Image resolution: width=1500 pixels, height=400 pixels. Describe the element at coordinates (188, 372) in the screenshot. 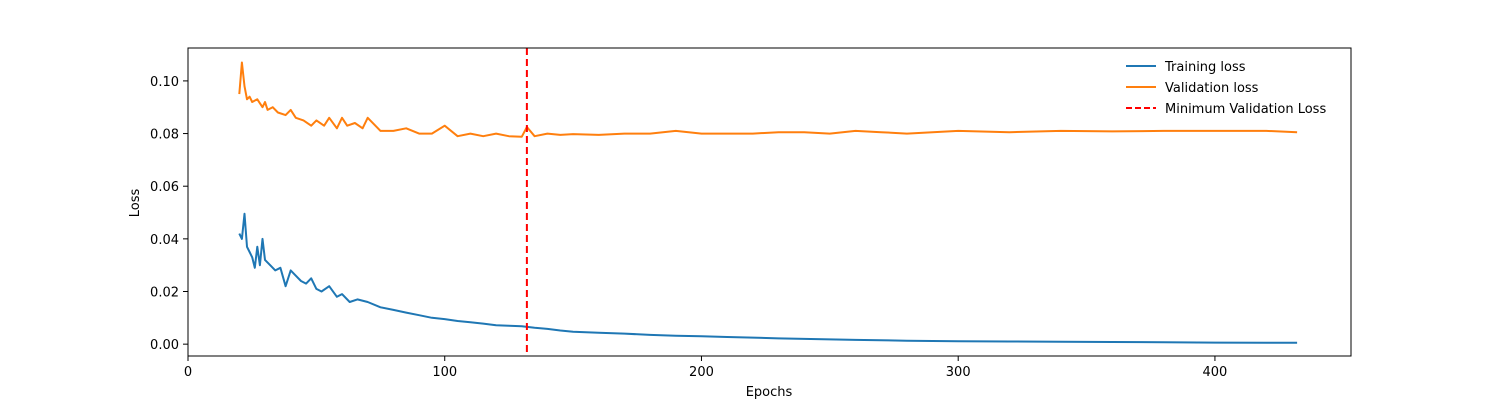

I see `x-tick-label: 0` at that location.